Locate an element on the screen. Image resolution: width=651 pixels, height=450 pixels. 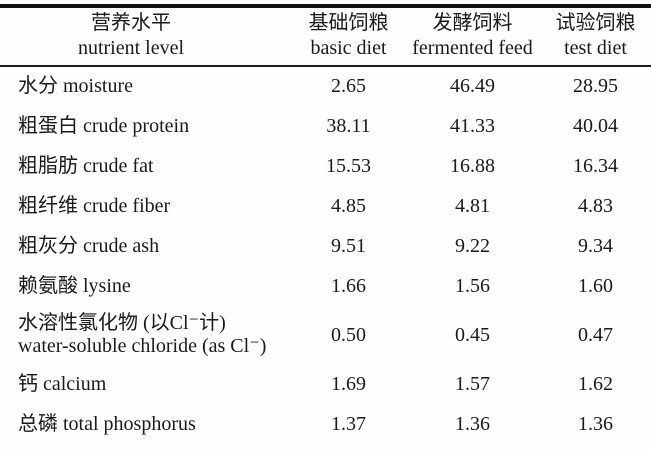
value-cell: 46.49 is located at coordinates (472, 86).